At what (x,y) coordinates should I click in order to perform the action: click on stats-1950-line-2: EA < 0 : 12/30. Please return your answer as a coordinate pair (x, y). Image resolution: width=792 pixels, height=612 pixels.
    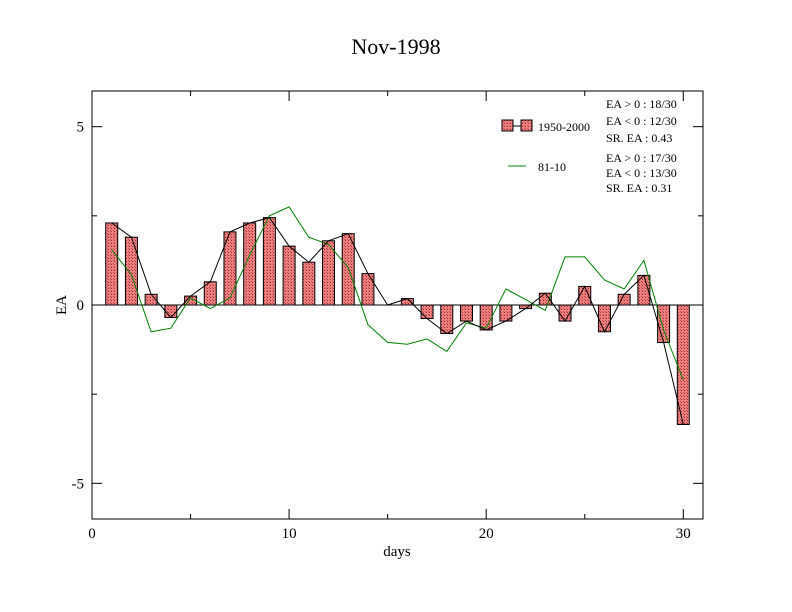
    Looking at the image, I should click on (641, 121).